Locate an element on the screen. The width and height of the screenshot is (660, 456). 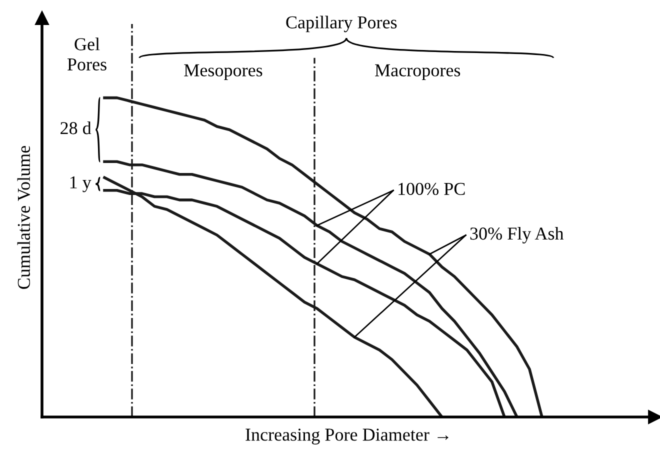
annotation: 30% Fly Ash is located at coordinates (517, 235).